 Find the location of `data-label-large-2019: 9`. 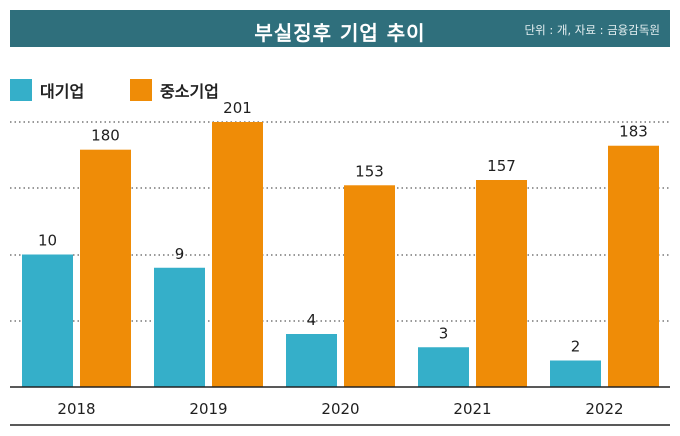

data-label-large-2019: 9 is located at coordinates (180, 254).